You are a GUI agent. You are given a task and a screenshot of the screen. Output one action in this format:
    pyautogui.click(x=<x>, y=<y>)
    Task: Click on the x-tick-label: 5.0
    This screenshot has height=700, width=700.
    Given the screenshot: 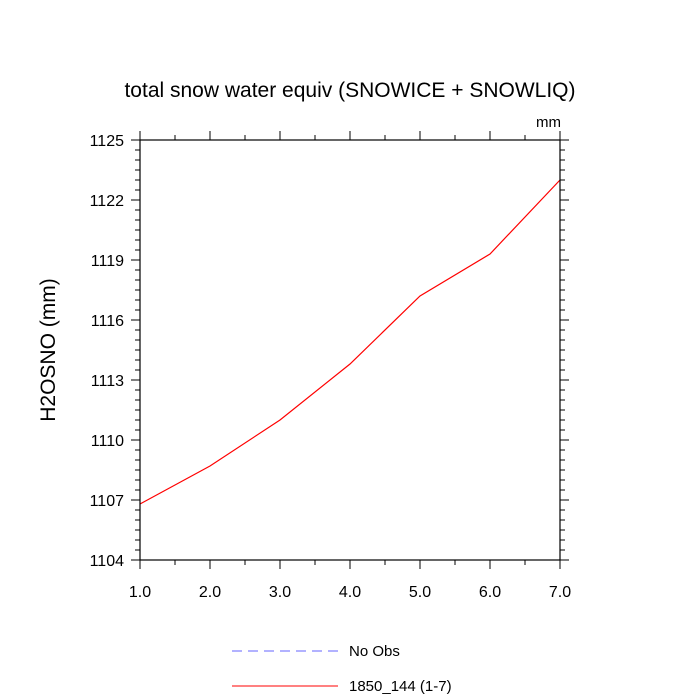 What is the action you would take?
    pyautogui.click(x=420, y=592)
    